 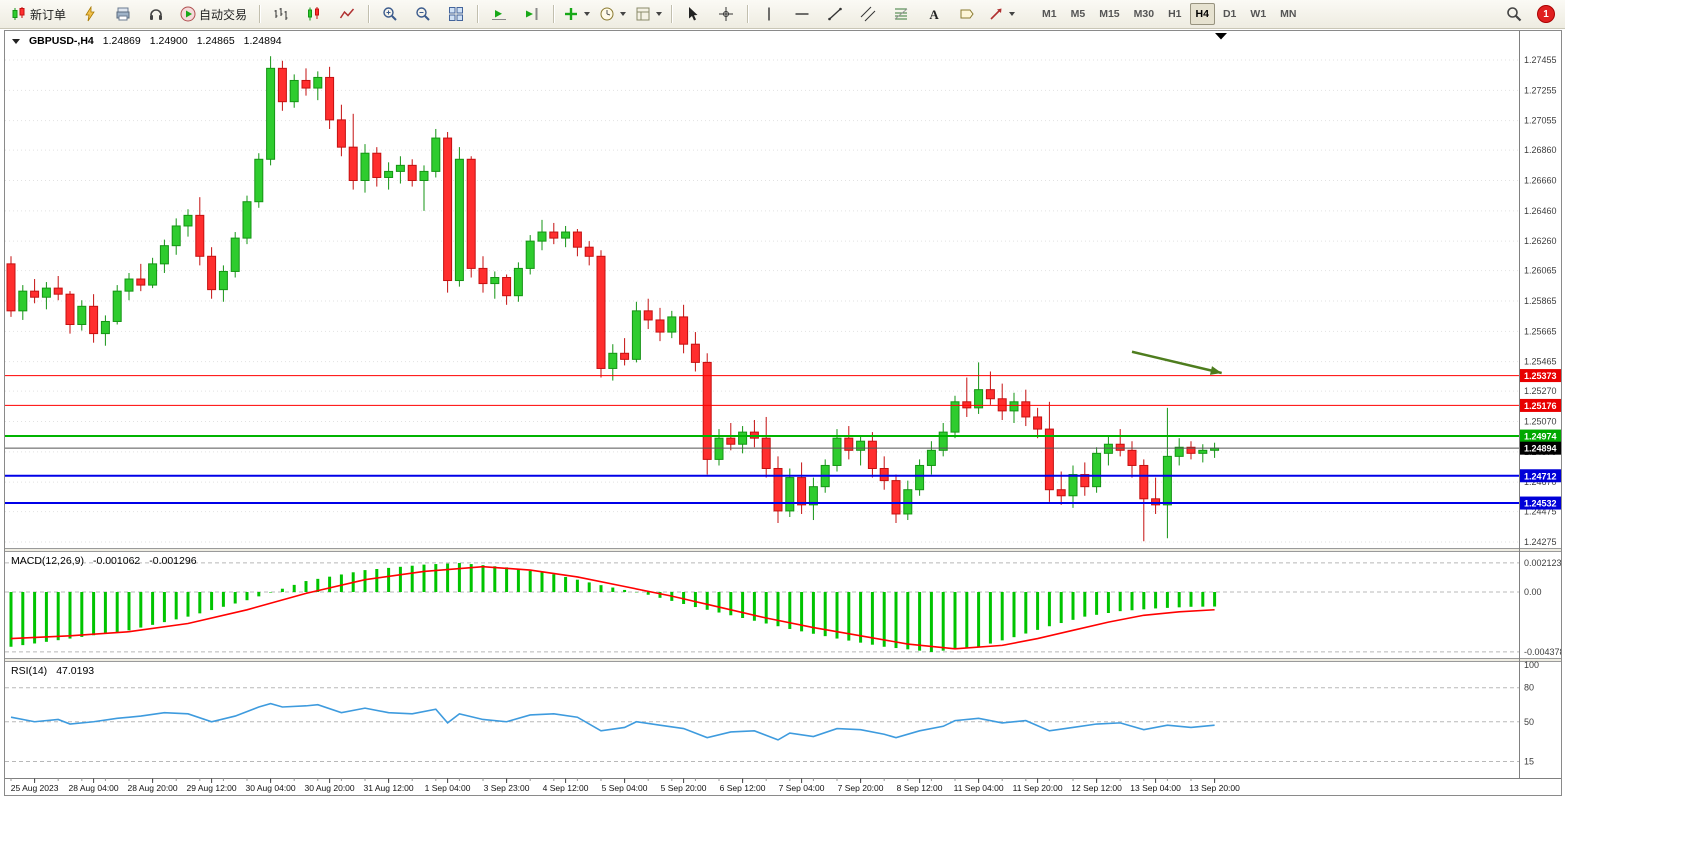 What do you see at coordinates (314, 14) in the screenshot?
I see `candlestick-chart-button` at bounding box center [314, 14].